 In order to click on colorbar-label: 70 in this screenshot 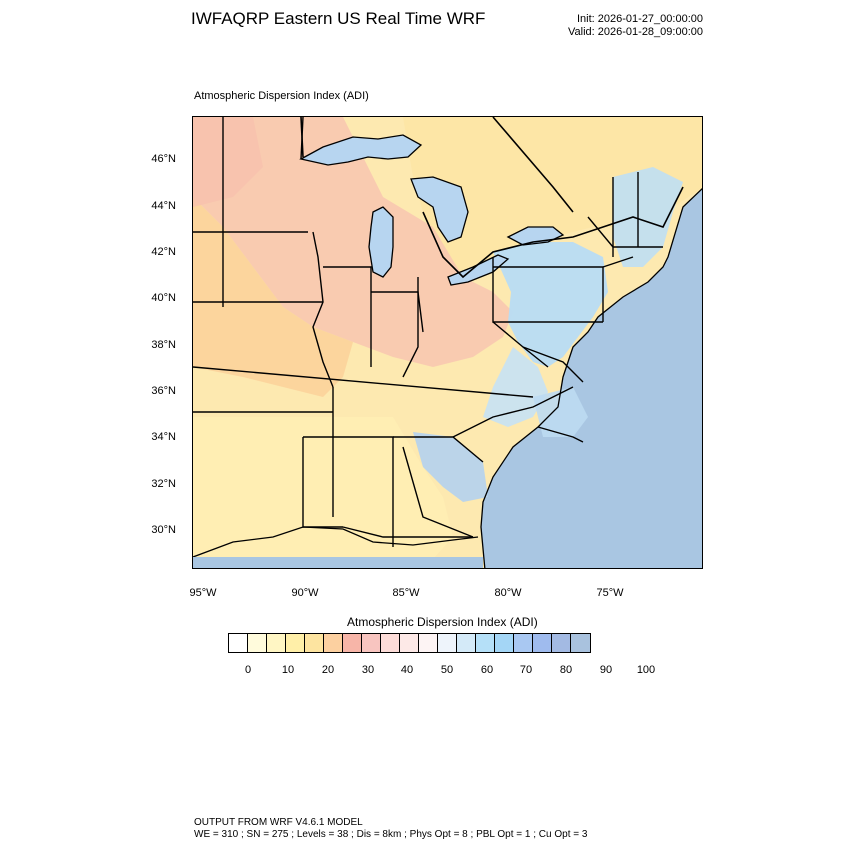, I will do `click(526, 670)`.